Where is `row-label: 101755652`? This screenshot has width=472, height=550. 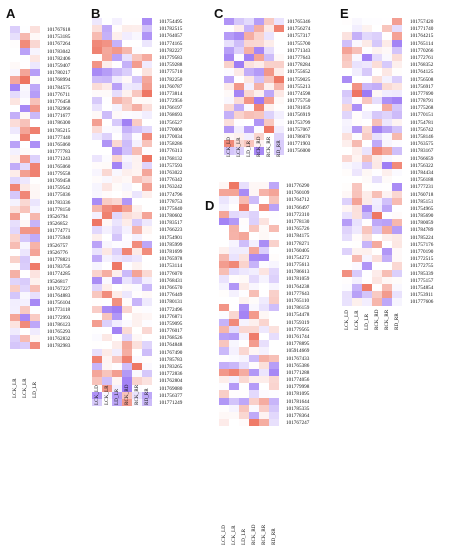 row-label: 101755652 is located at coordinates (299, 72).